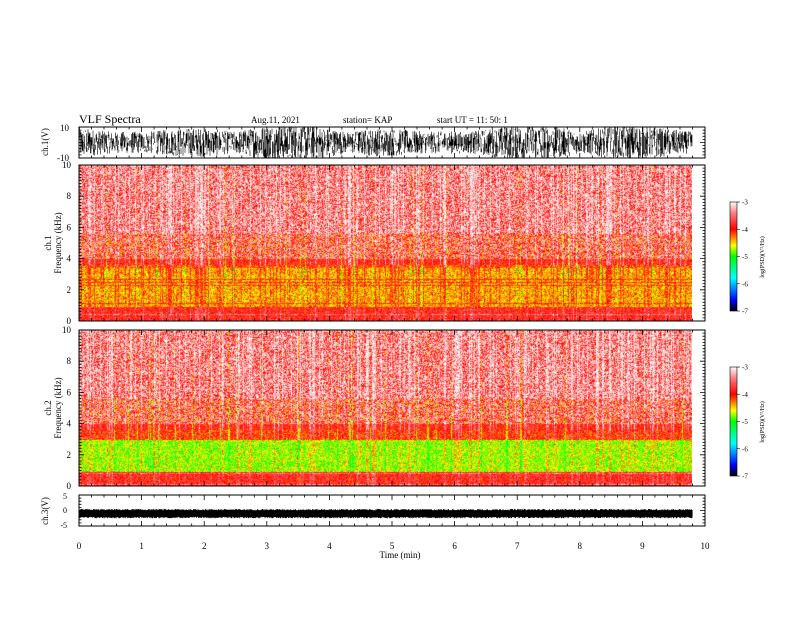  I want to click on x-axis-label: Time (min), so click(400, 555).